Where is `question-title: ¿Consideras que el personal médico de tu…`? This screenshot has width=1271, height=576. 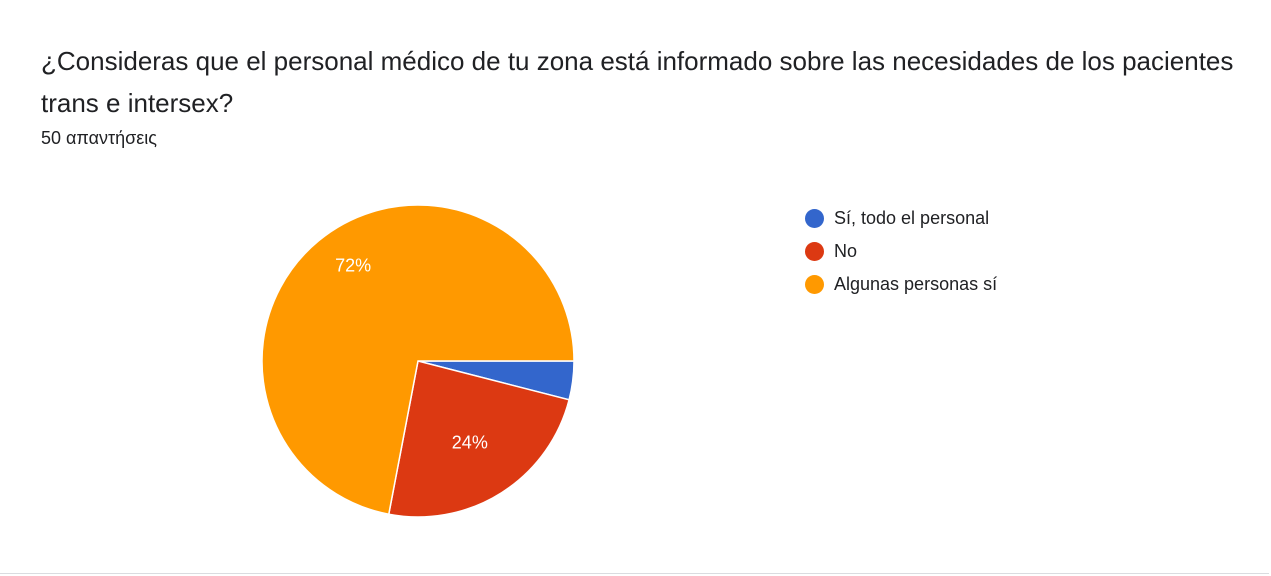
question-title: ¿Consideras que el personal médico de tu… is located at coordinates (637, 82).